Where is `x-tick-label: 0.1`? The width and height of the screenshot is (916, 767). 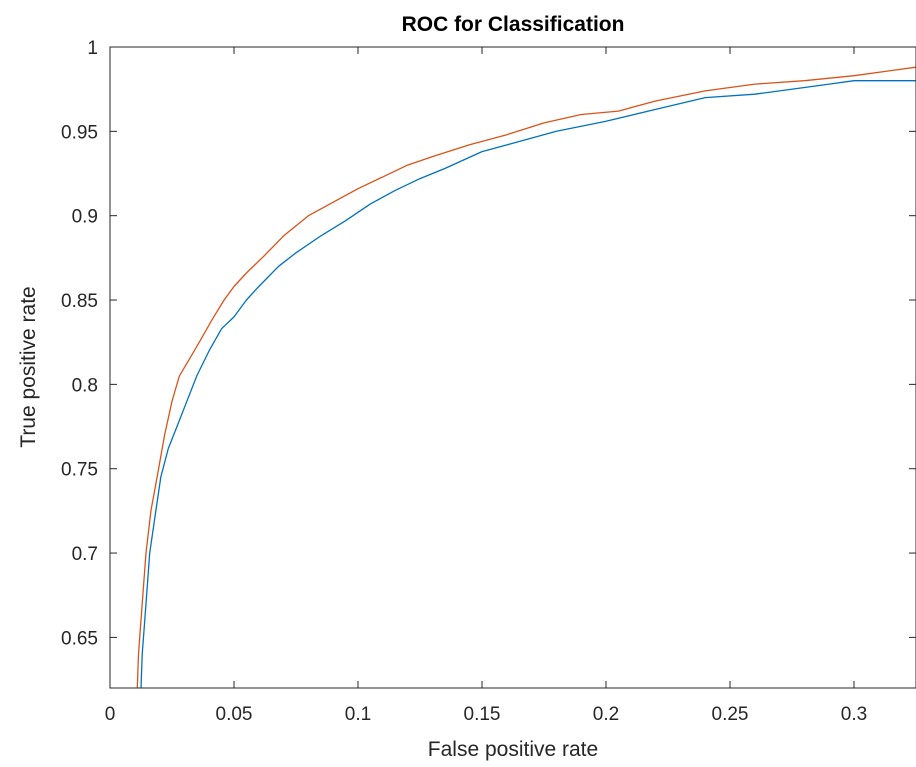
x-tick-label: 0.1 is located at coordinates (358, 714).